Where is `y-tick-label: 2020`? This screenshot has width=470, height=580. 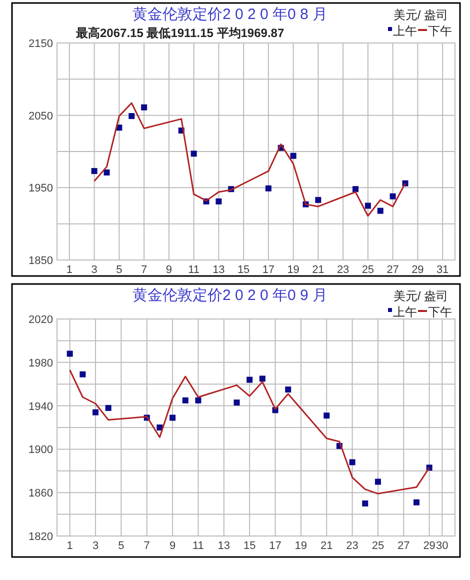
y-tick-label: 2020 is located at coordinates (40, 320).